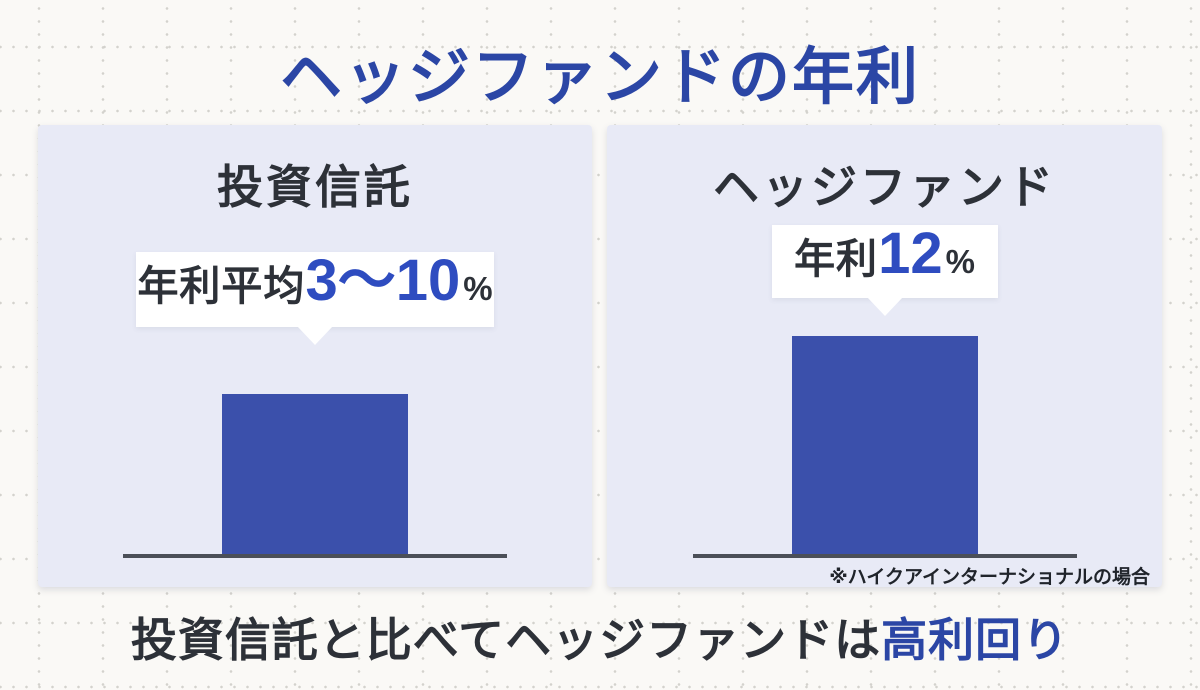  I want to click on baseline-investment-trust, so click(315, 556).